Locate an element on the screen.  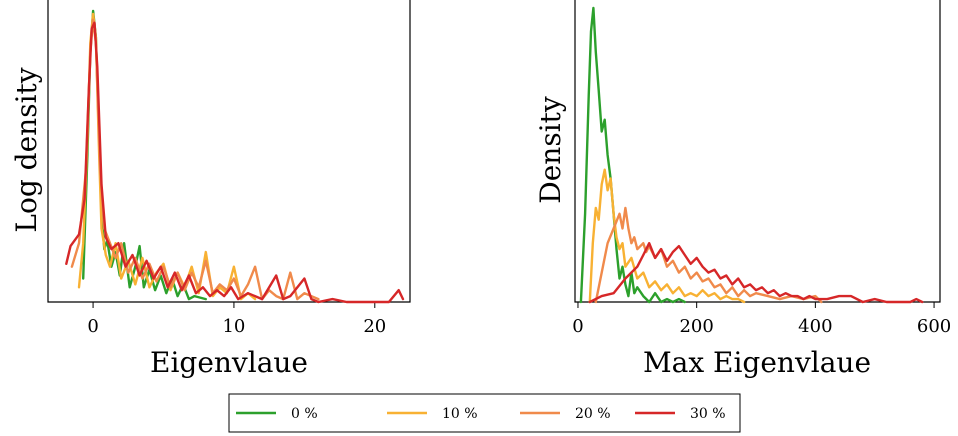
legend: 0 % 10 % 20 % 30 % is located at coordinates (484, 413).